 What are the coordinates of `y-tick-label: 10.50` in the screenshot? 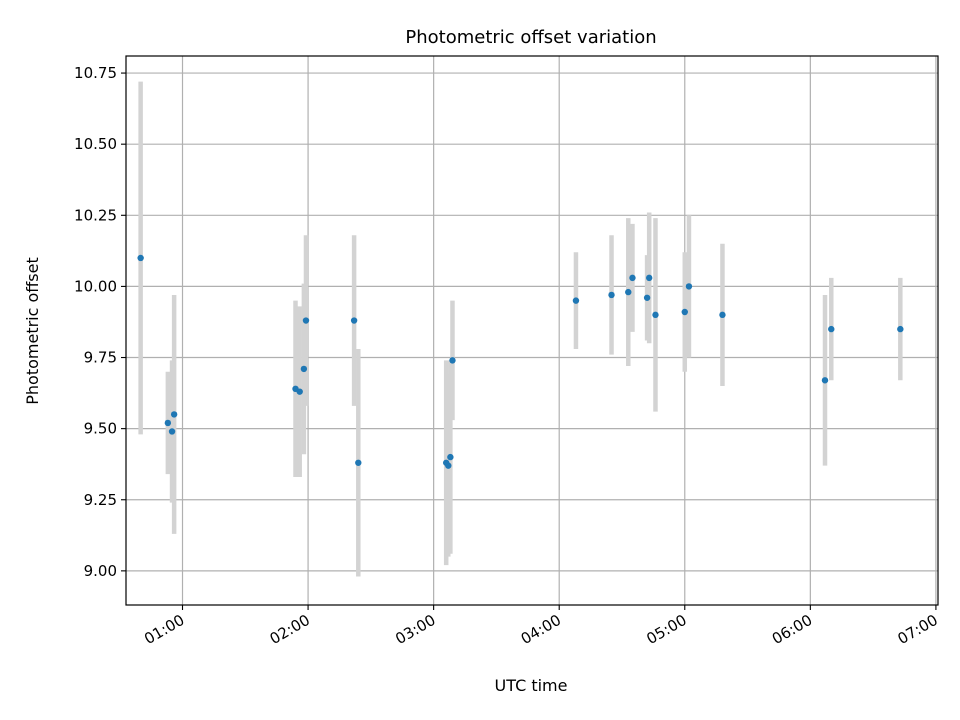 It's located at (95, 144).